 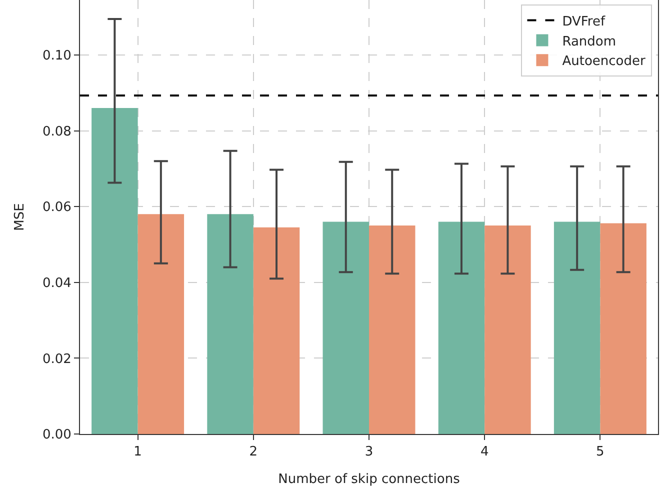 What do you see at coordinates (369, 480) in the screenshot?
I see `x-axis-title: Number of skip connections` at bounding box center [369, 480].